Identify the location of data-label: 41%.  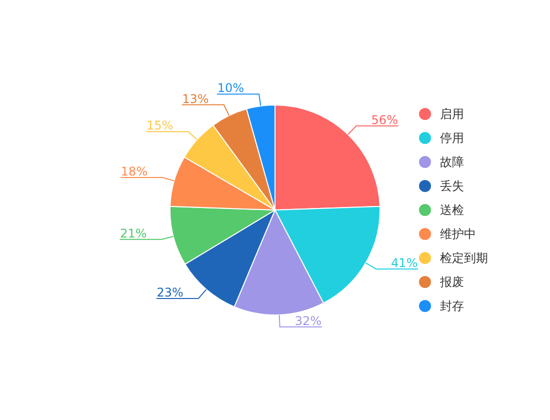
(404, 263).